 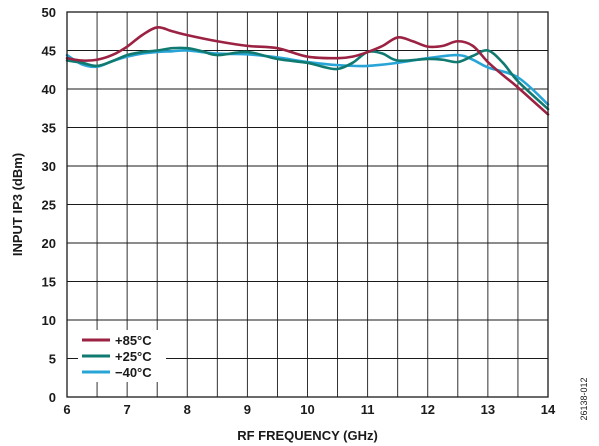 What do you see at coordinates (488, 409) in the screenshot?
I see `x-tick-label: 13` at bounding box center [488, 409].